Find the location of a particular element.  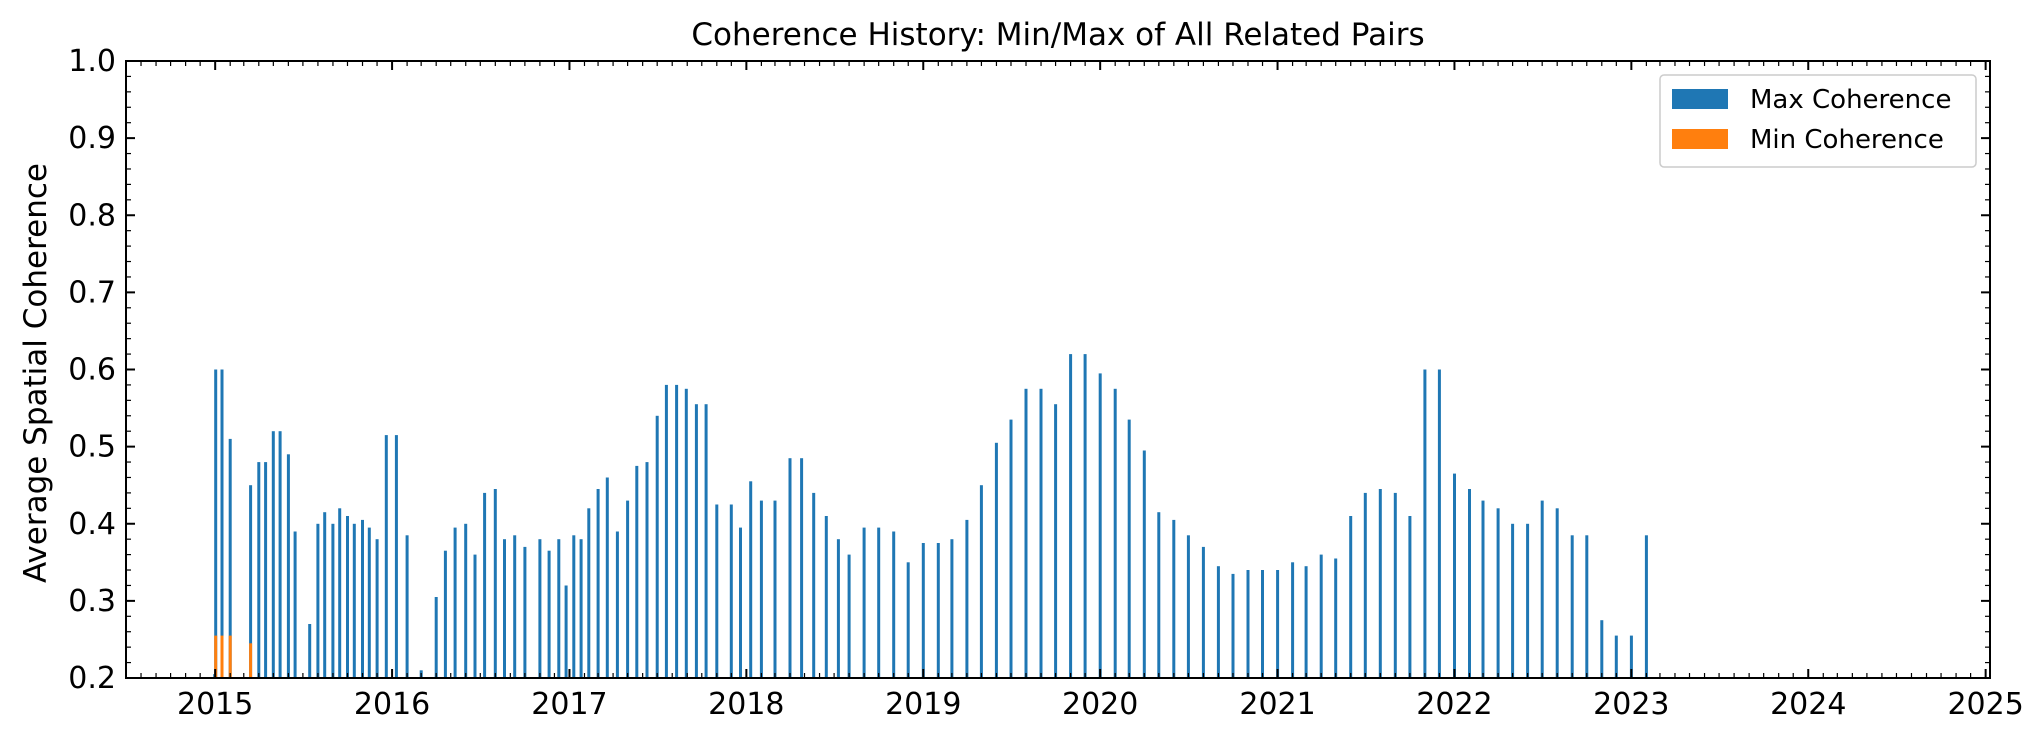

x-tick-label-4: 2019 is located at coordinates (923, 704).